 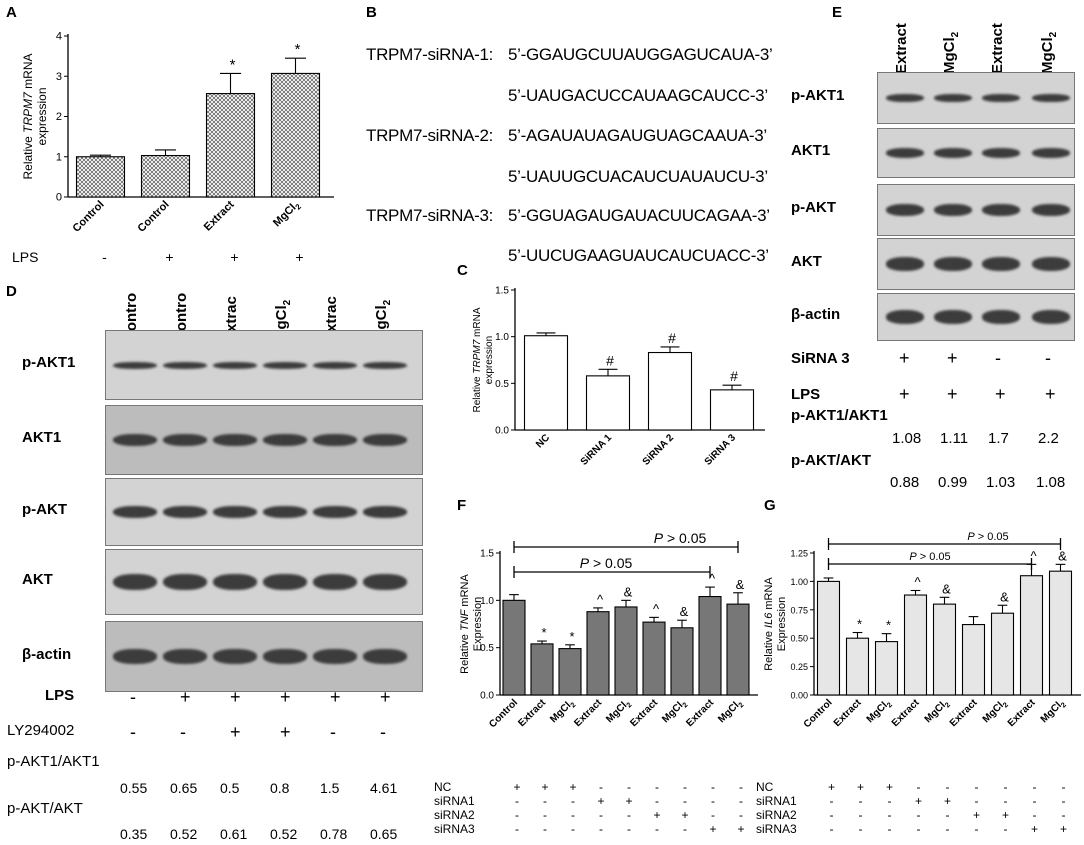 What do you see at coordinates (11, 12) in the screenshot?
I see `panel-label-a: A` at bounding box center [11, 12].